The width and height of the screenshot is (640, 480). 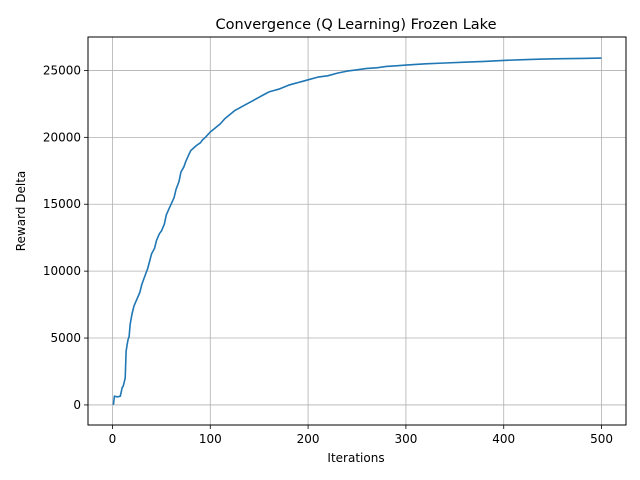 What do you see at coordinates (65, 237) in the screenshot?
I see `y-axis-ticks: 0 5000 10000 15000 20000 25000` at bounding box center [65, 237].